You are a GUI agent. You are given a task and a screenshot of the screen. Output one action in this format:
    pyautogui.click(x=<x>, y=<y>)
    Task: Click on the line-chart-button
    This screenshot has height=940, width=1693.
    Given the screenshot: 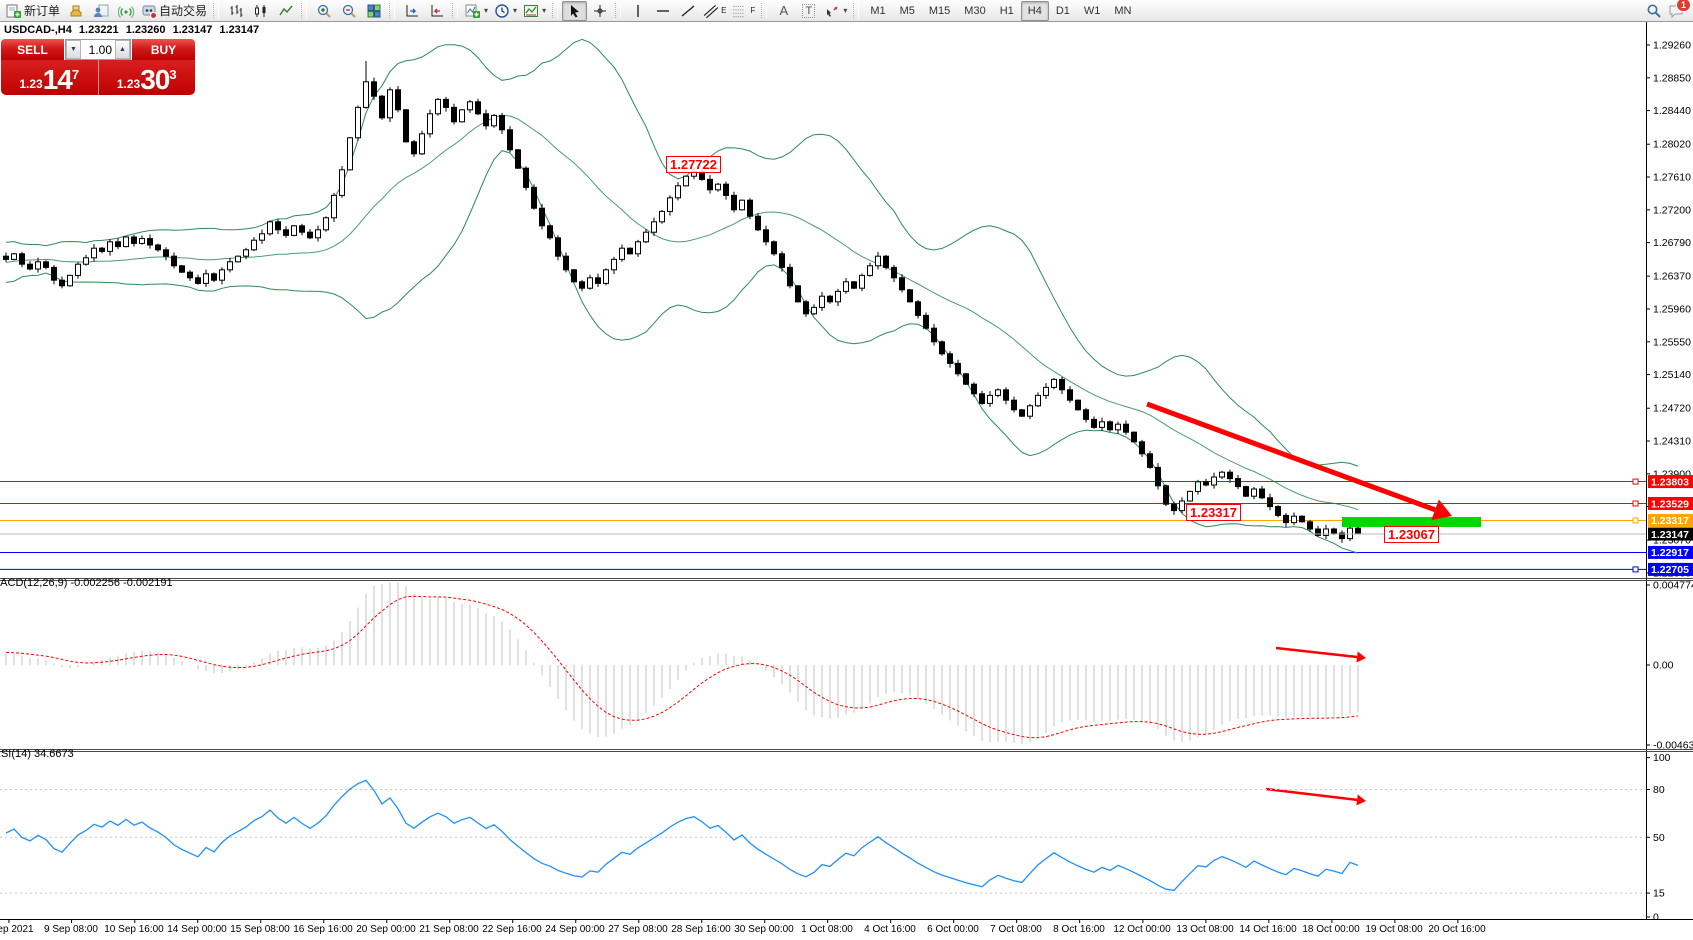 What is the action you would take?
    pyautogui.click(x=285, y=11)
    